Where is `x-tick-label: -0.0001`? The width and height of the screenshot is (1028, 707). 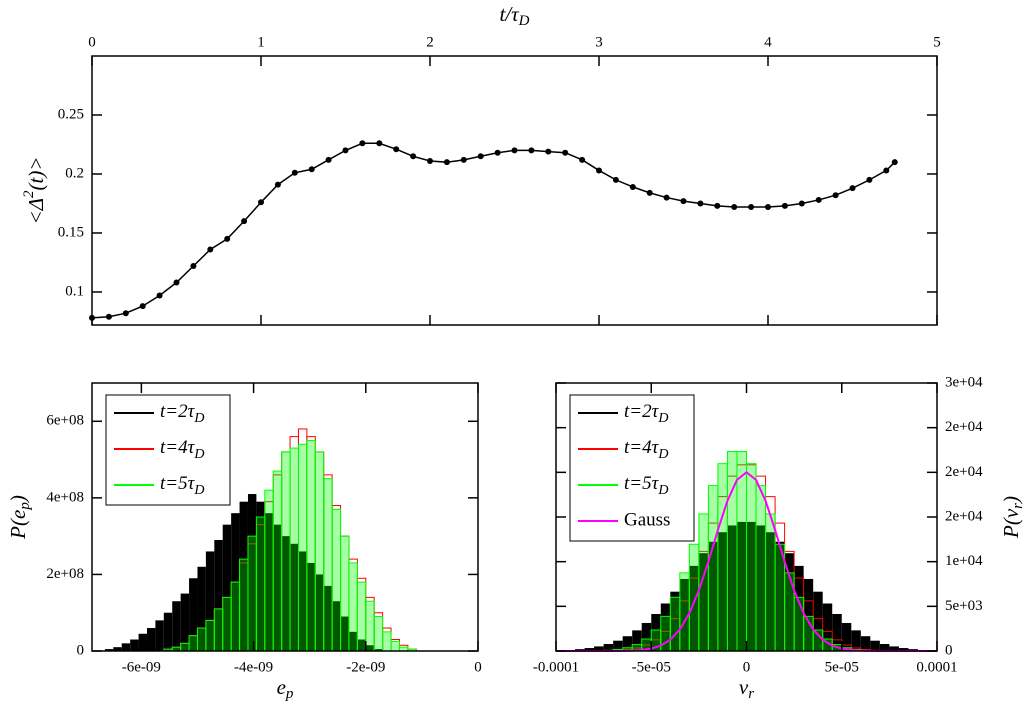 x-tick-label: -0.0001 is located at coordinates (556, 667).